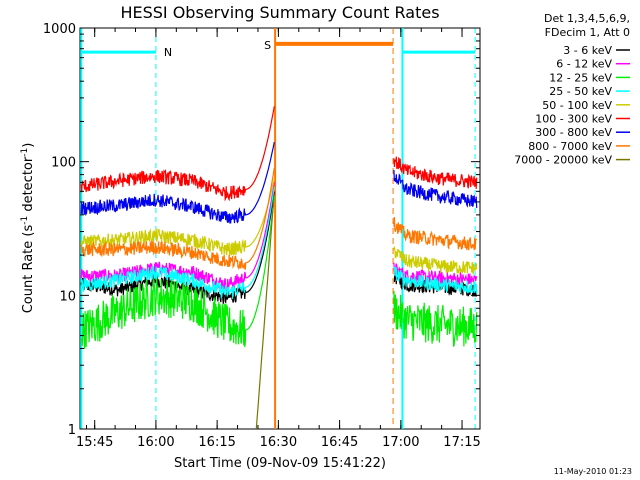 This screenshot has width=640, height=480. What do you see at coordinates (28, 145) in the screenshot?
I see `y-label-end: )` at bounding box center [28, 145].